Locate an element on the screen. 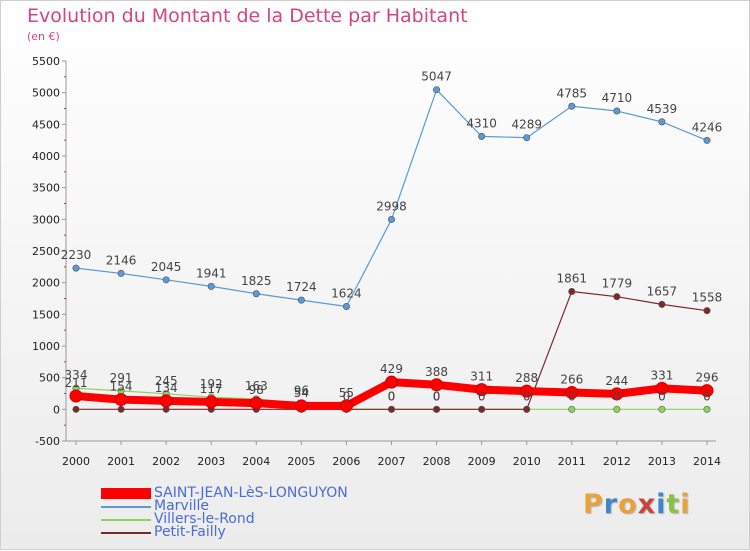 This screenshot has width=750, height=551. y-tick-label: 2500 is located at coordinates (46, 251).